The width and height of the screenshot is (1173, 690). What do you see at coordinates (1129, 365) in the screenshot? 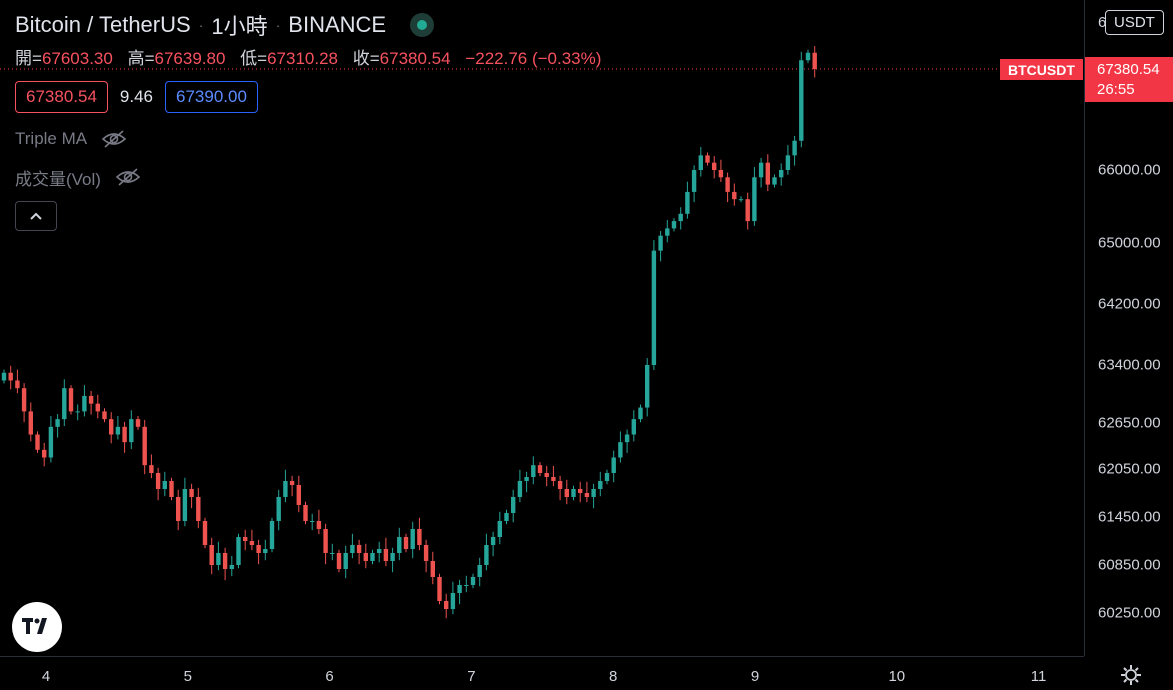
I see `price-tick-label: 63400.00` at bounding box center [1129, 365].